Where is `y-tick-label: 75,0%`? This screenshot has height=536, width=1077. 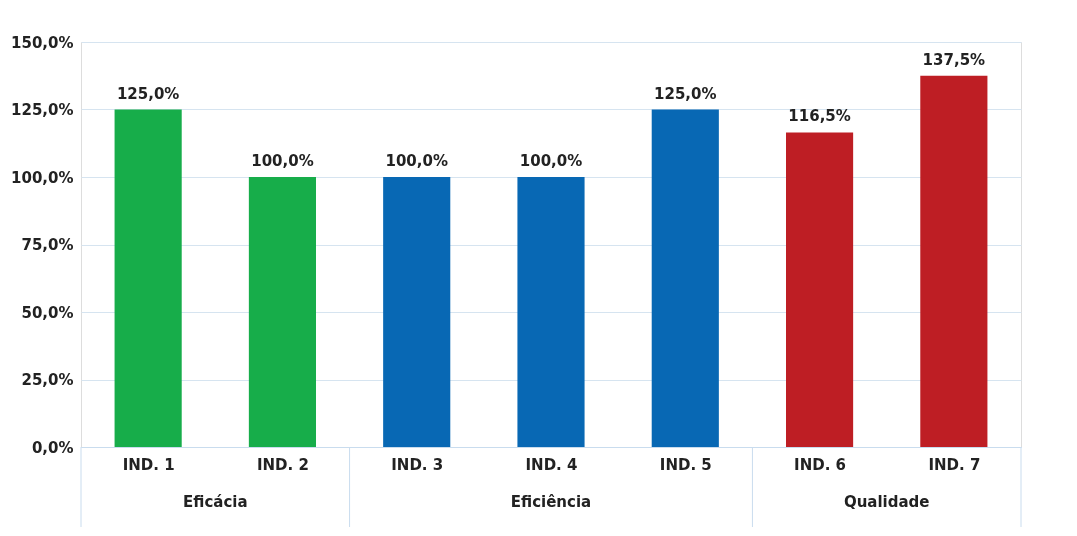 y-tick-label: 75,0% is located at coordinates (47, 245).